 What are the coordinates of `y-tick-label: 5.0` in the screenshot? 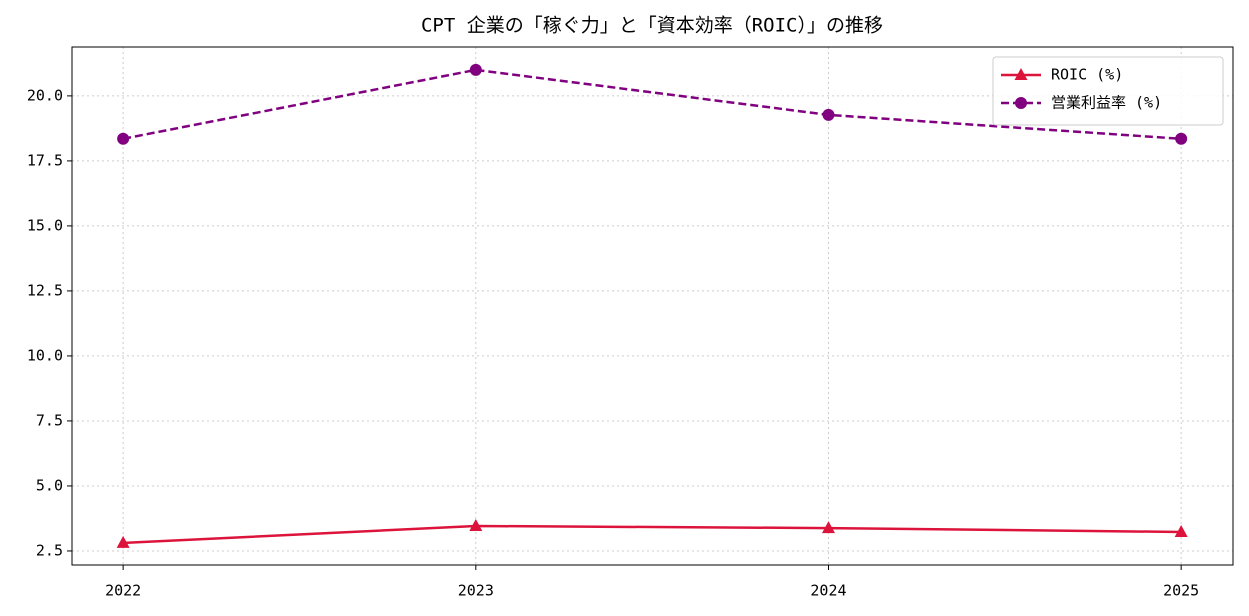 It's located at (49, 485).